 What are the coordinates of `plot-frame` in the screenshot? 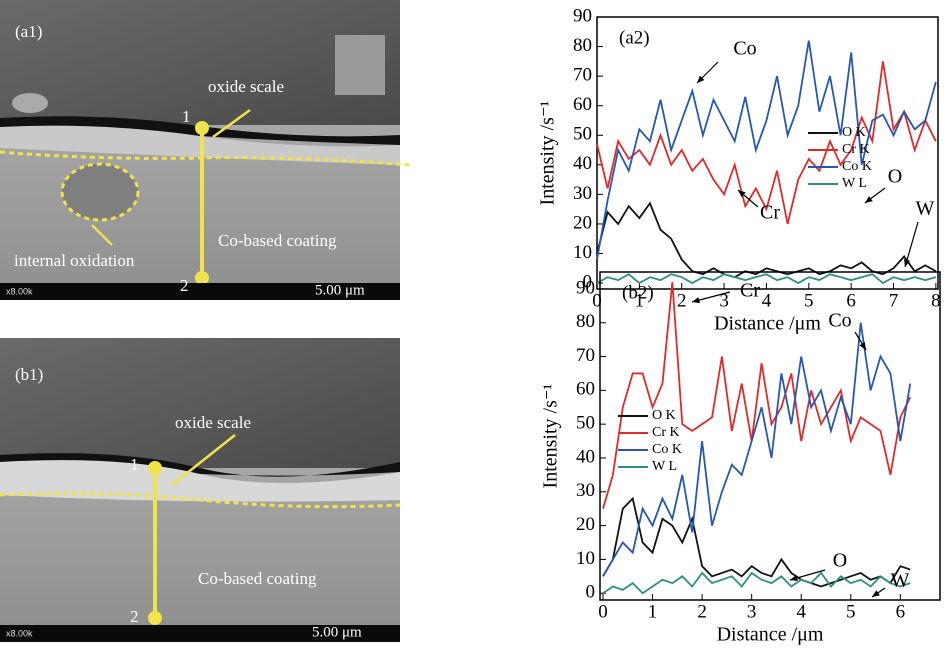 It's located at (767, 153).